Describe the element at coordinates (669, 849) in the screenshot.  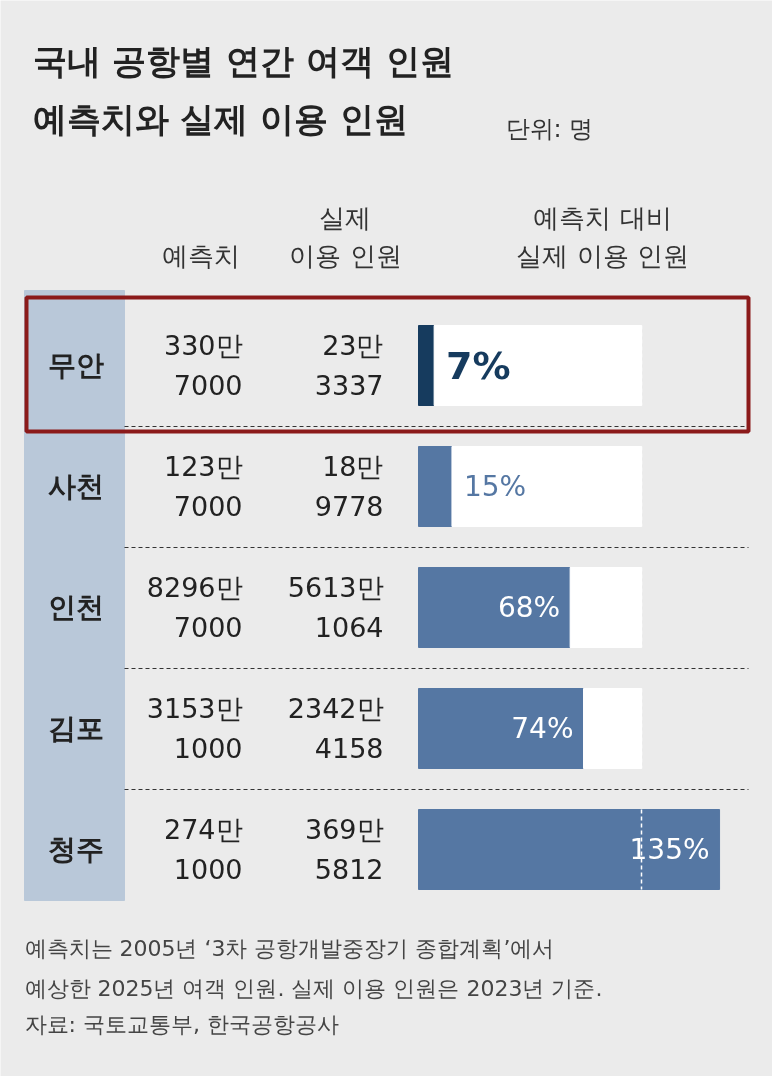
I see `data-label: 135%` at that location.